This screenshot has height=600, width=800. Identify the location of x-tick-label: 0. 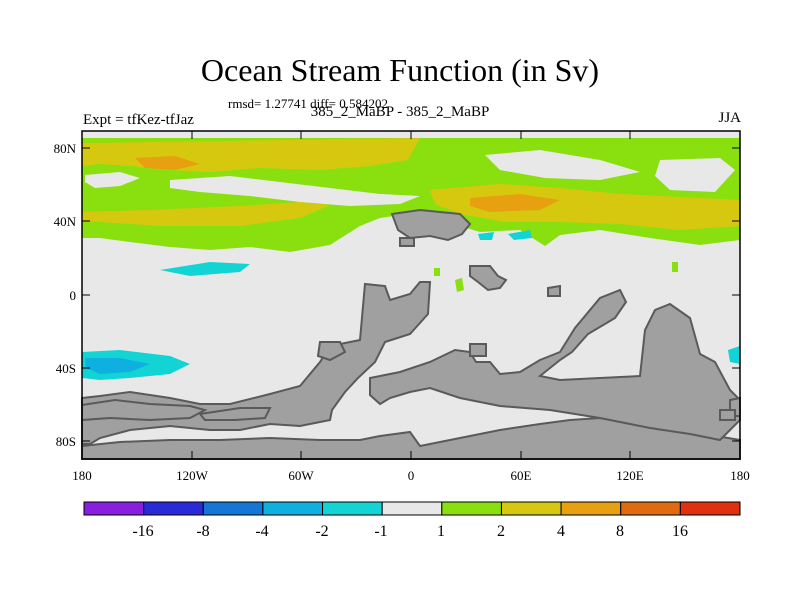
(411, 475).